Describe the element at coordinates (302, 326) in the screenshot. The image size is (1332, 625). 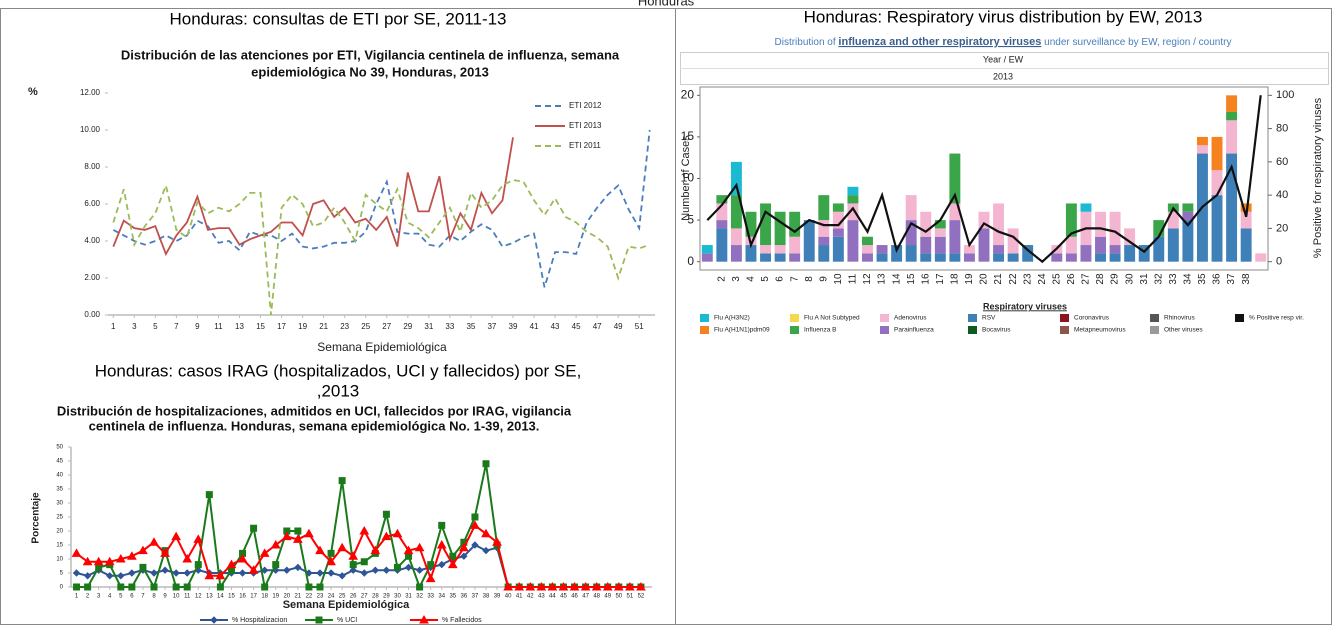
I see `x-tick-label: 19` at that location.